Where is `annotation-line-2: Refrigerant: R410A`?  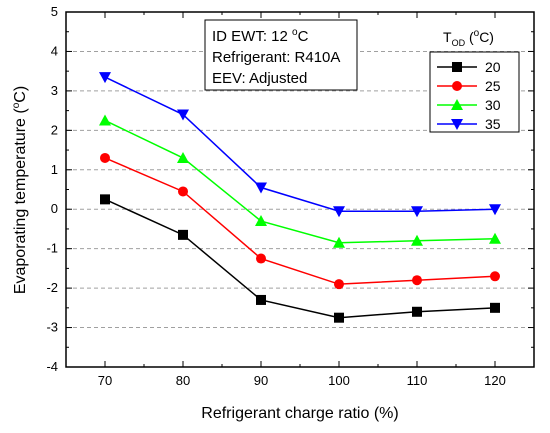
annotation-line-2: Refrigerant: R410A is located at coordinates (276, 57).